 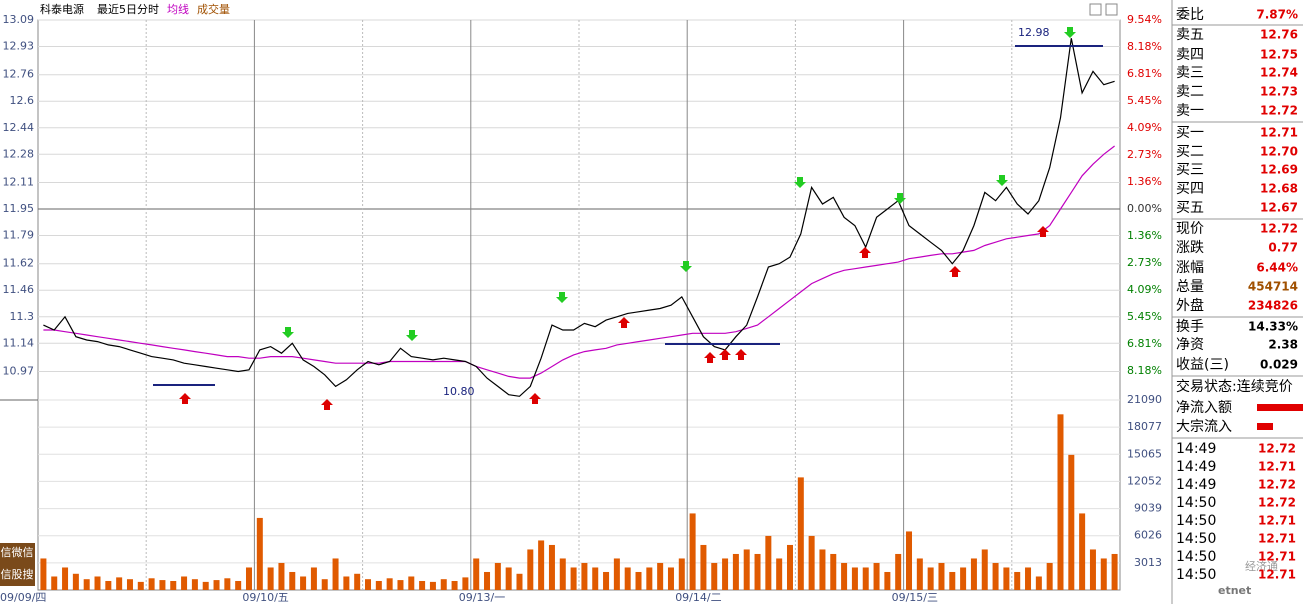 What do you see at coordinates (19, 153) in the screenshot?
I see `y-tick-label: 12.28` at bounding box center [19, 153].